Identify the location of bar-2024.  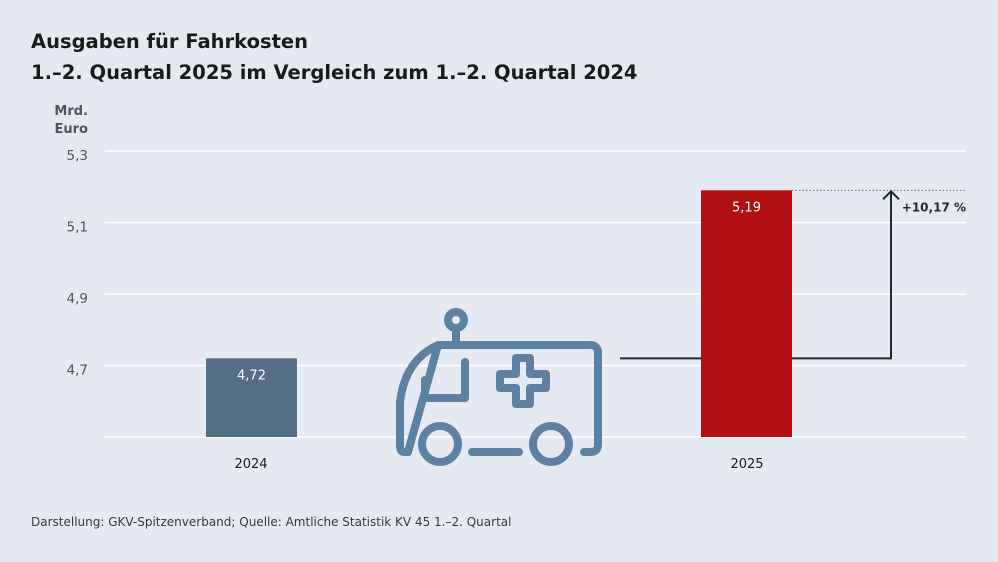
(251, 397).